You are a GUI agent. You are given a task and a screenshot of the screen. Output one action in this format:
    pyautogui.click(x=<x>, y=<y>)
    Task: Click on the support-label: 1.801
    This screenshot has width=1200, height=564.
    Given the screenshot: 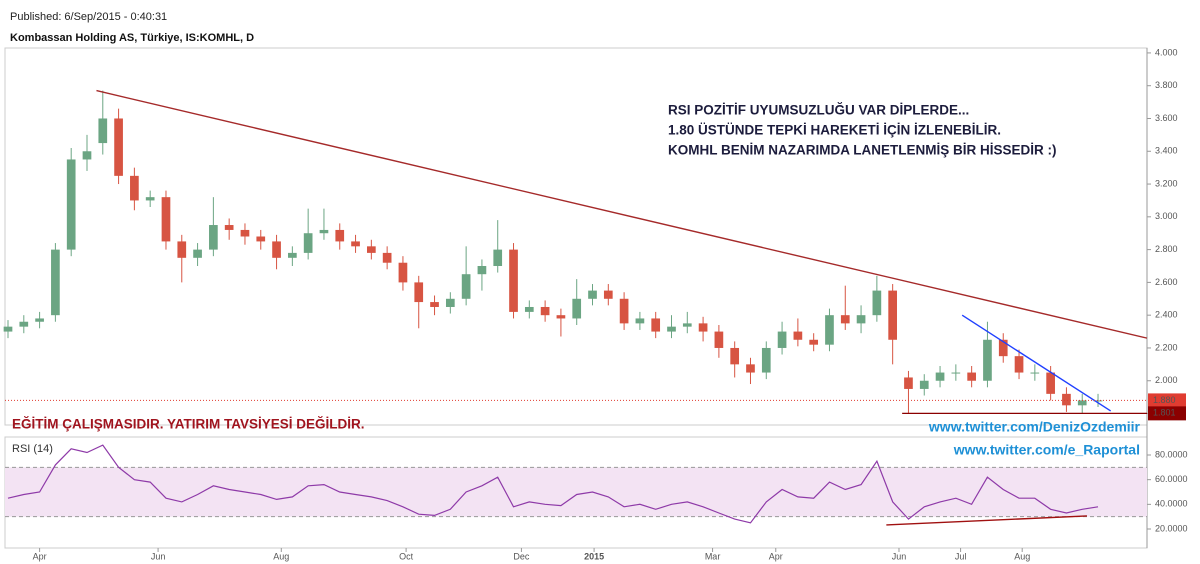 What is the action you would take?
    pyautogui.click(x=1164, y=413)
    